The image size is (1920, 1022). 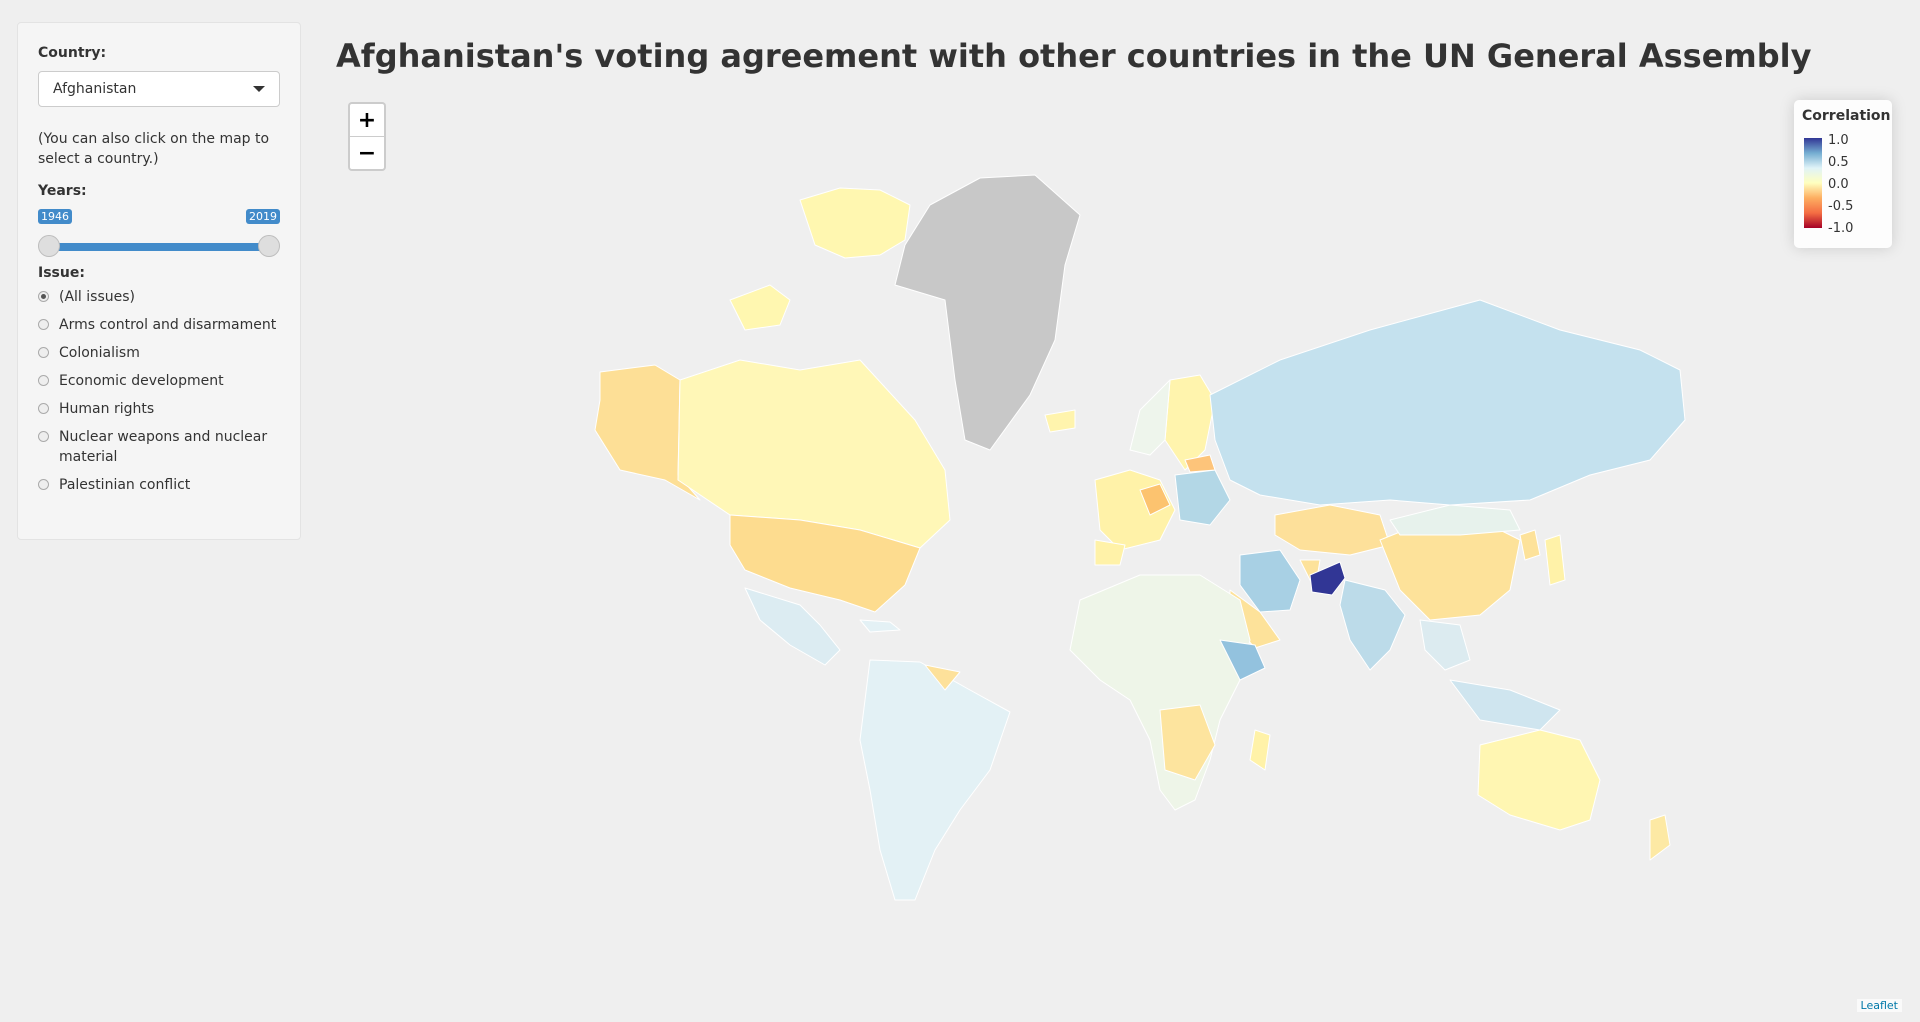 I want to click on issue-option-arms-control: Arms control and disarmament, so click(x=159, y=325).